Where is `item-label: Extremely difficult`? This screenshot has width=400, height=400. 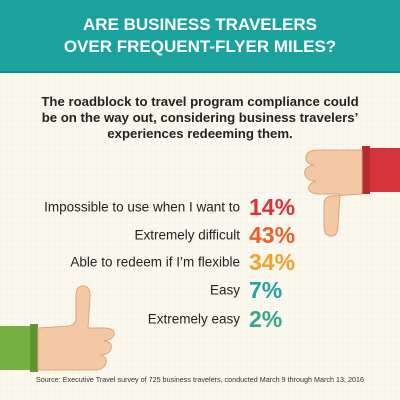
item-label: Extremely difficult is located at coordinates (187, 235).